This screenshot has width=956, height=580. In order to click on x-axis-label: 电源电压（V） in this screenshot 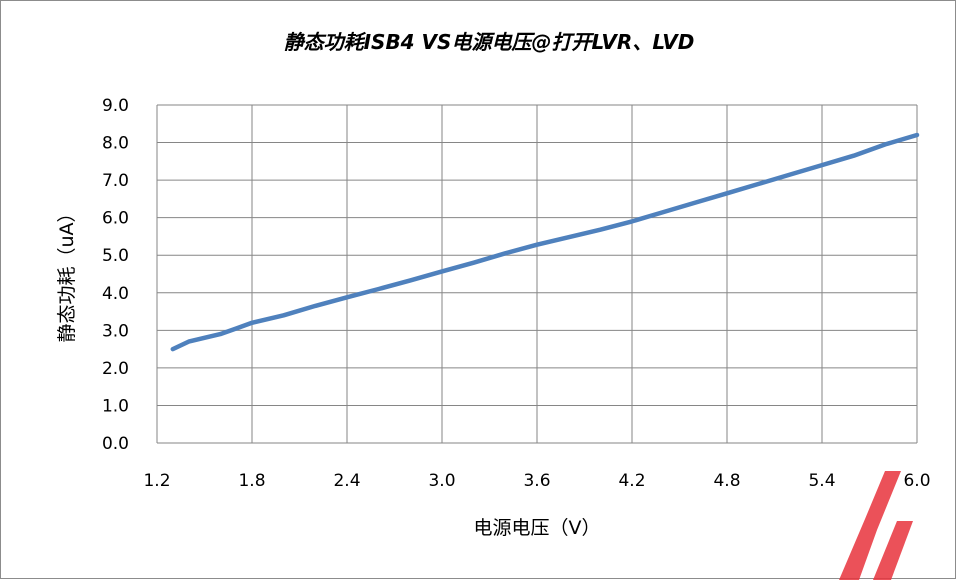, I will do `click(537, 528)`.